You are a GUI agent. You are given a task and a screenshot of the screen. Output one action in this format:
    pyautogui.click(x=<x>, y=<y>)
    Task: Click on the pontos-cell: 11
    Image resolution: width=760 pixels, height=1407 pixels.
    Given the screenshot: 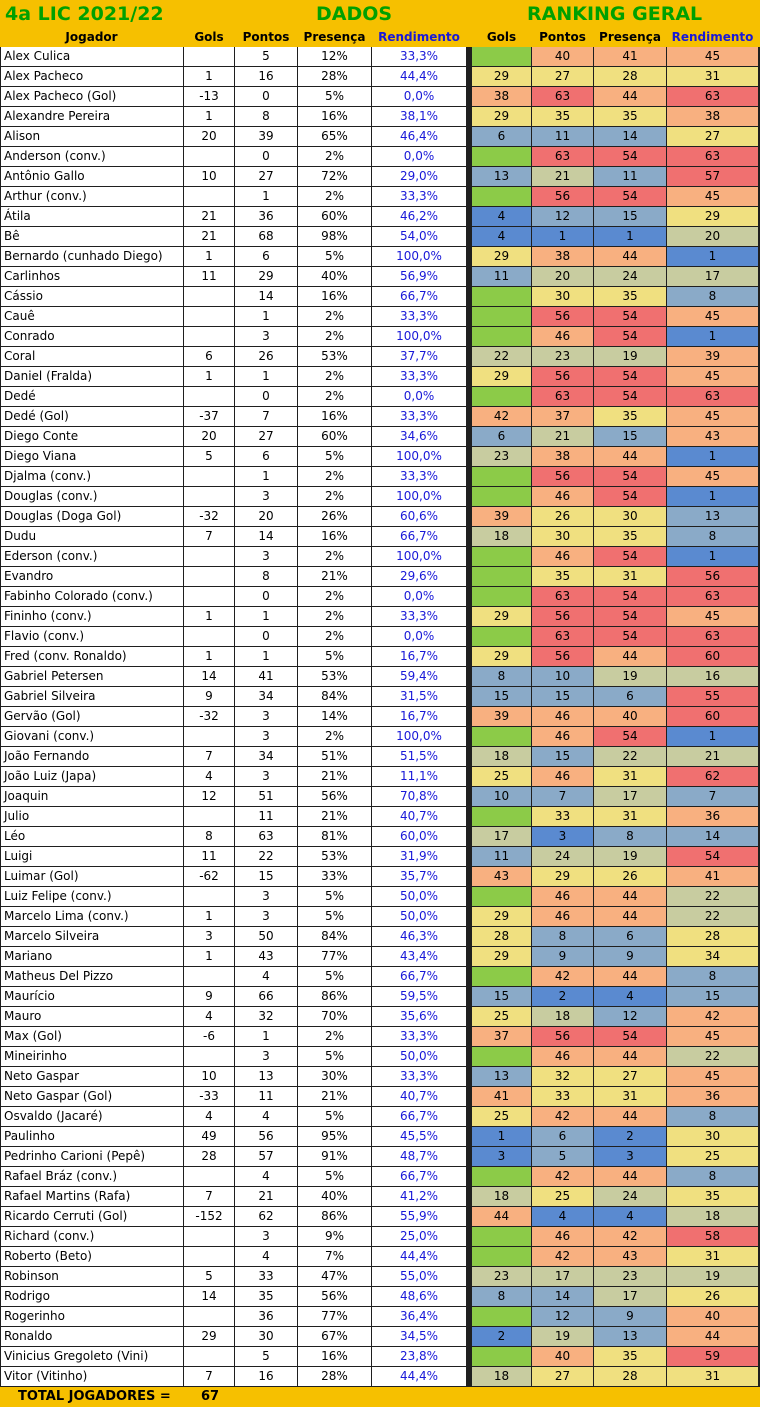 What is the action you would take?
    pyautogui.click(x=266, y=1096)
    